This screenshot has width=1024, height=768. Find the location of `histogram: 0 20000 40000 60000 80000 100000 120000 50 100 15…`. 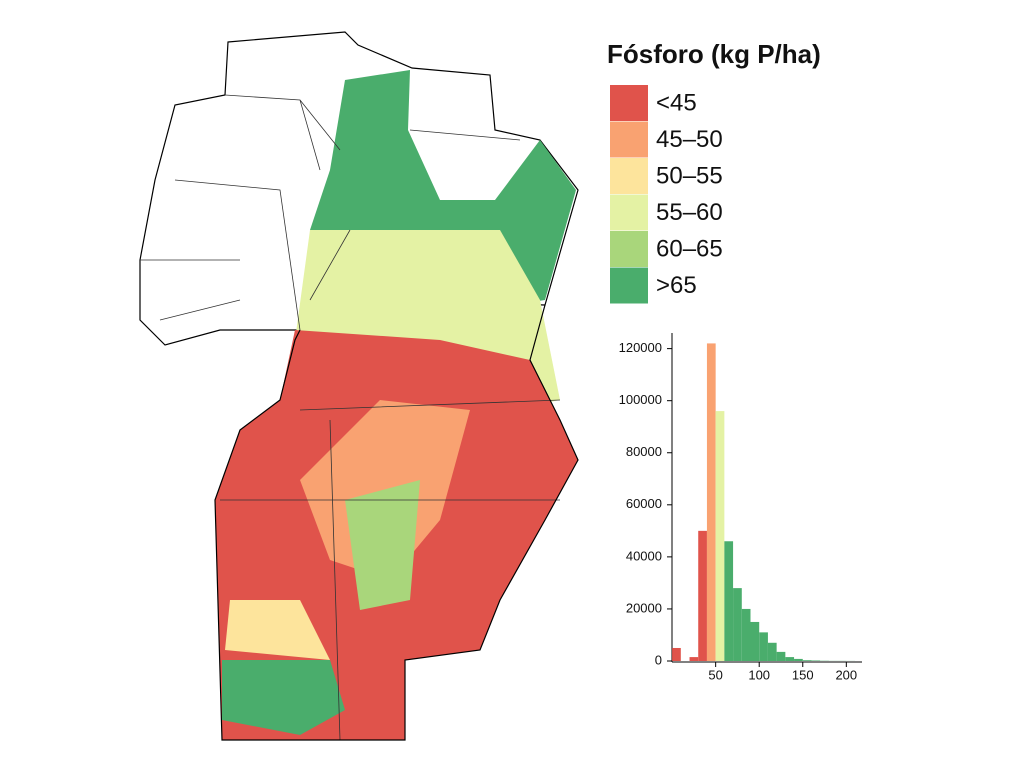

histogram: 0 20000 40000 60000 80000 100000 120000 50 100 15… is located at coordinates (740, 507).